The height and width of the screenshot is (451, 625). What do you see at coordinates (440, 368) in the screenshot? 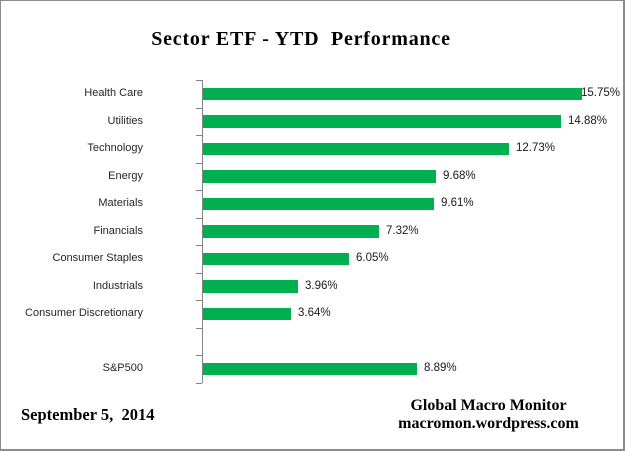
I see `value-label: 8.89%` at bounding box center [440, 368].